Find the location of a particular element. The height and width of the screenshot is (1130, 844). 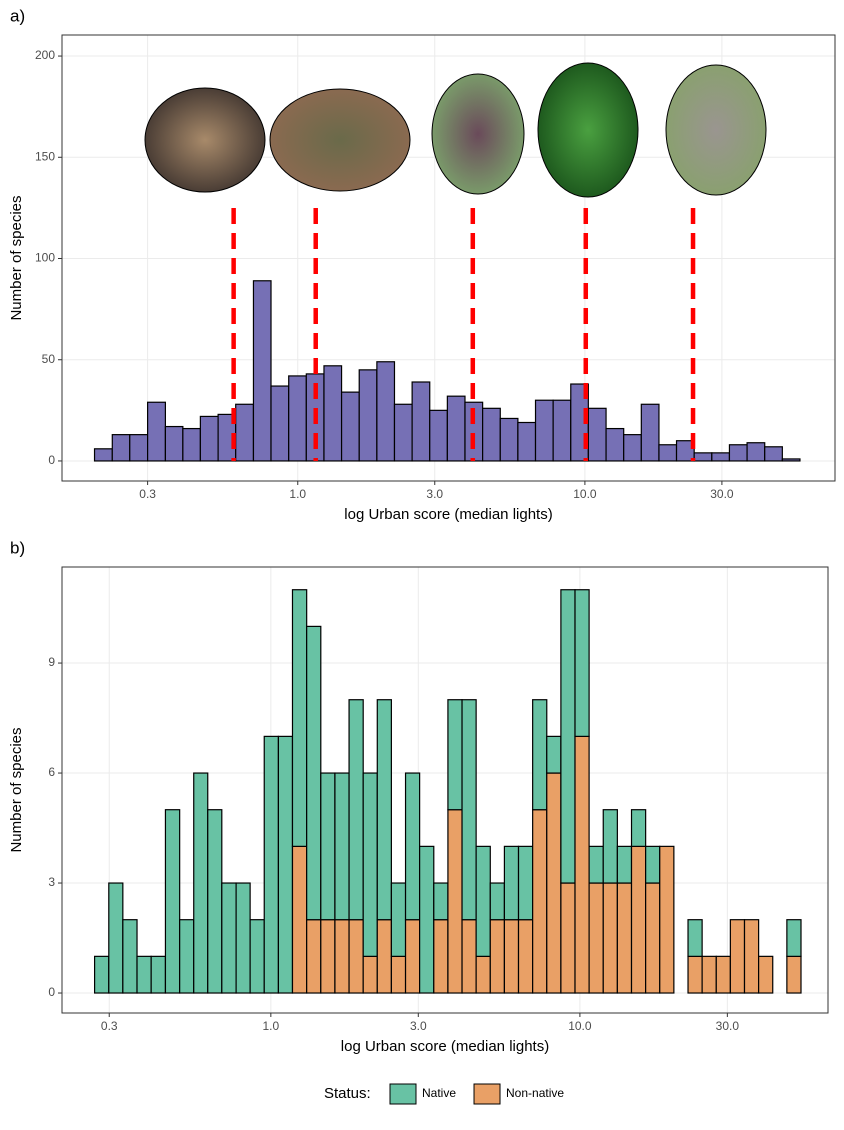

y-axis-title: Number of species is located at coordinates (16, 789).